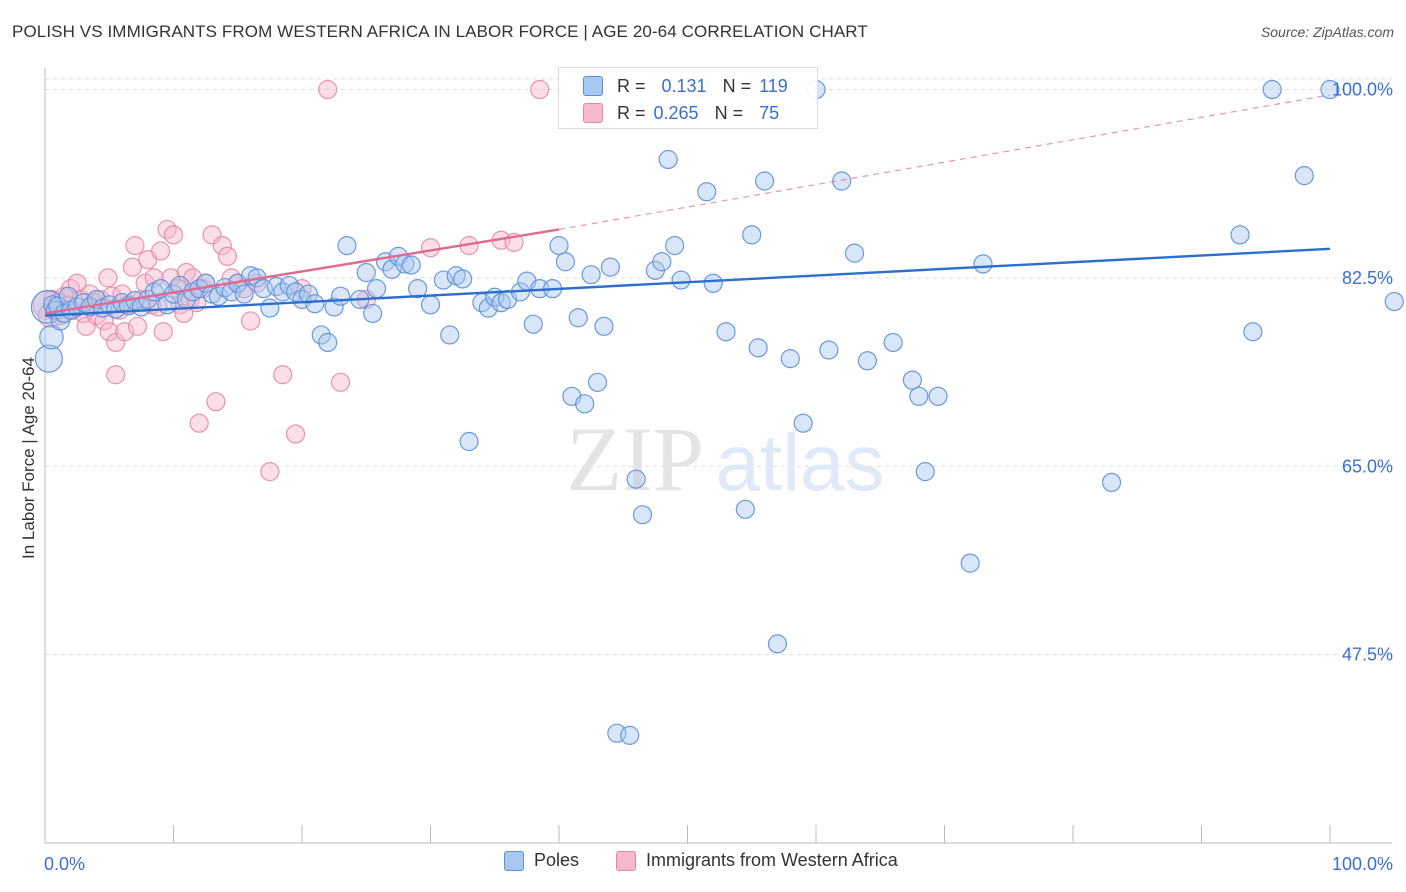 This screenshot has width=1406, height=892. Describe the element at coordinates (1367, 278) in the screenshot. I see `y-tick-label-2: 82.5%` at that location.